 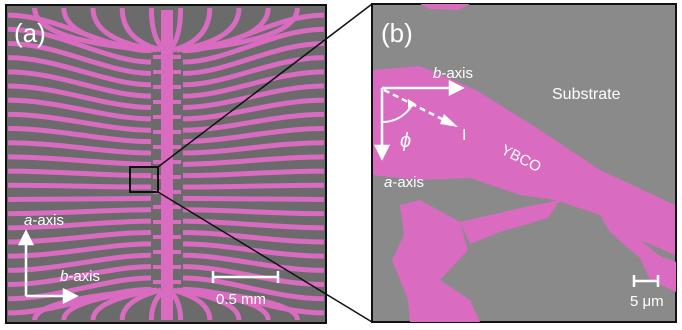 I want to click on panel-a-scale-label: 0.5 mm, so click(x=241, y=299).